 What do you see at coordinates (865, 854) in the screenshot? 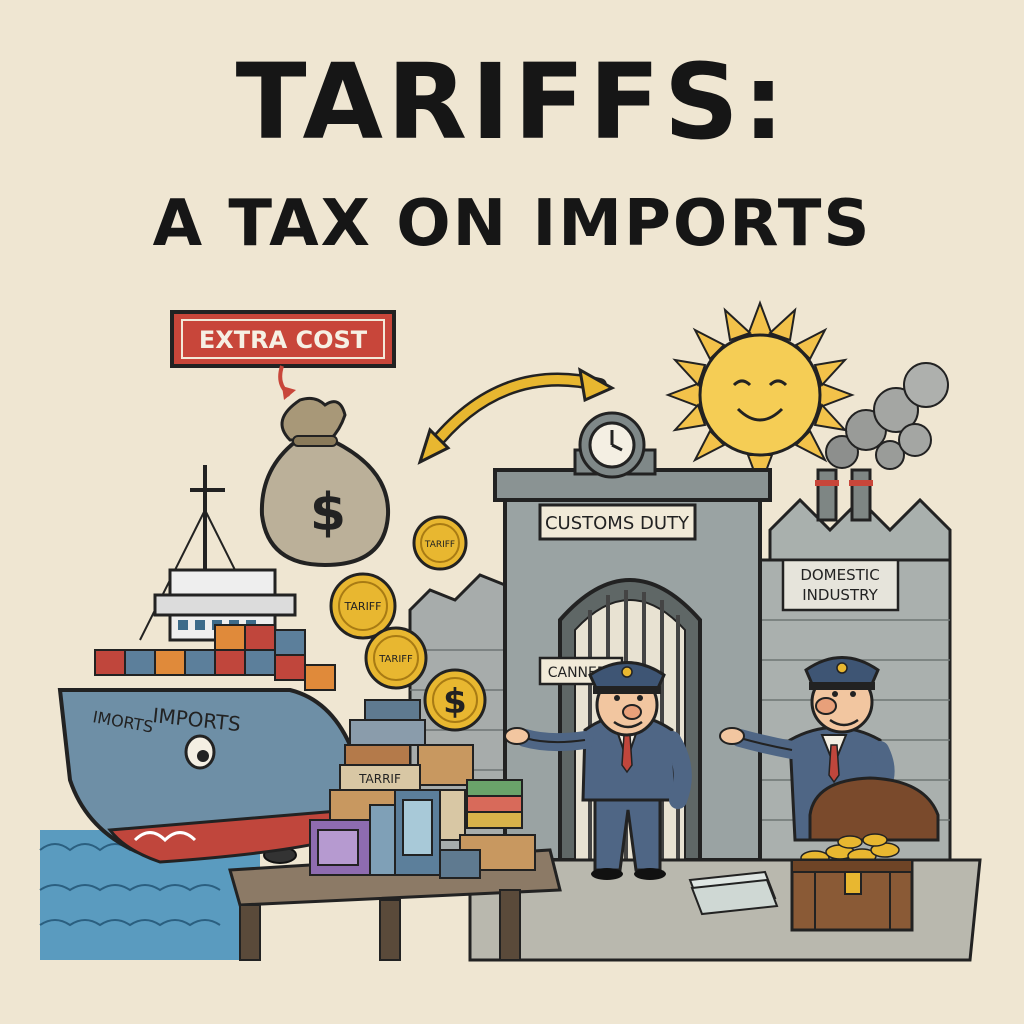
I see `treasure-chest-icon` at bounding box center [865, 854].